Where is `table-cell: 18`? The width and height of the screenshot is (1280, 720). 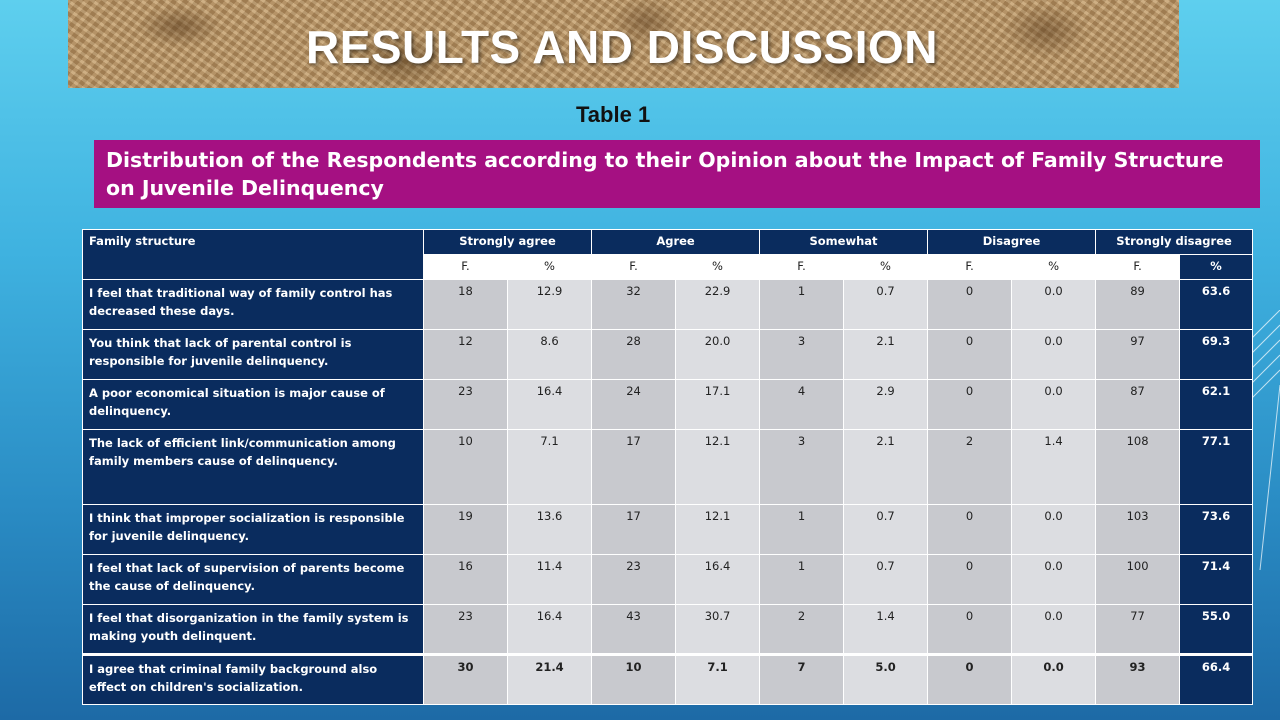 table-cell: 18 is located at coordinates (465, 304).